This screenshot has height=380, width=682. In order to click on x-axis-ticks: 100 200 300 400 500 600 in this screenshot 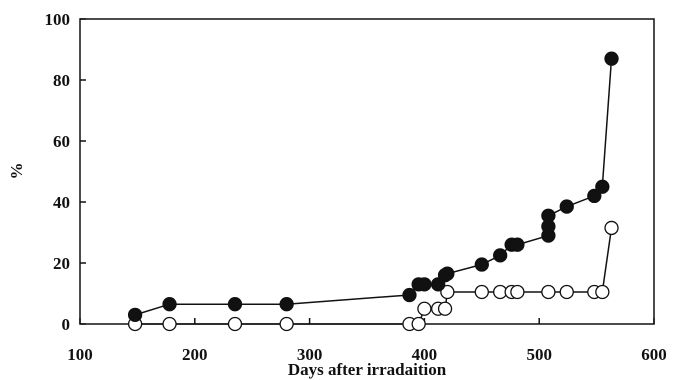, I will do `click(367, 341)`.